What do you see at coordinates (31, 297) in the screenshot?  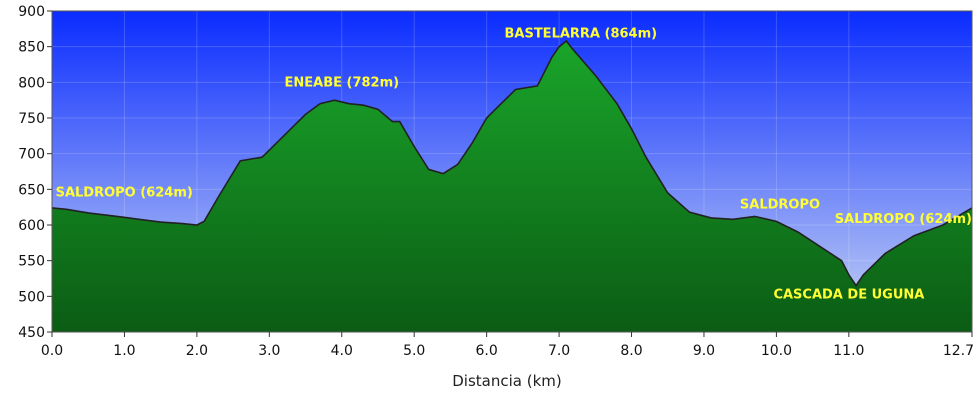 I see `y-tick-label: 500` at bounding box center [31, 297].